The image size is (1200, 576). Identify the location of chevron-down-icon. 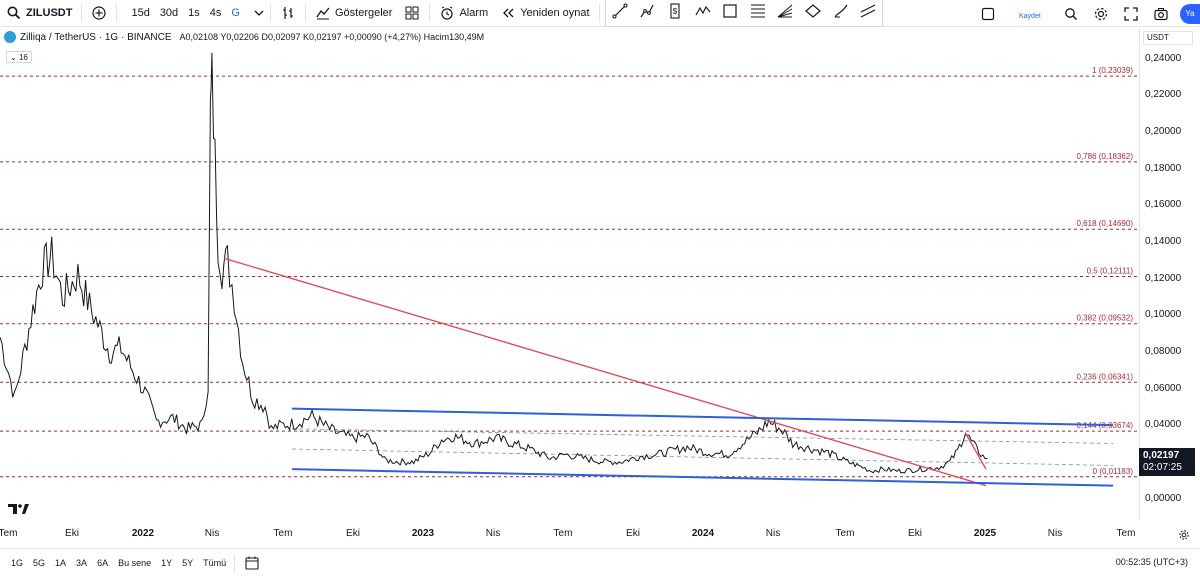
(259, 13).